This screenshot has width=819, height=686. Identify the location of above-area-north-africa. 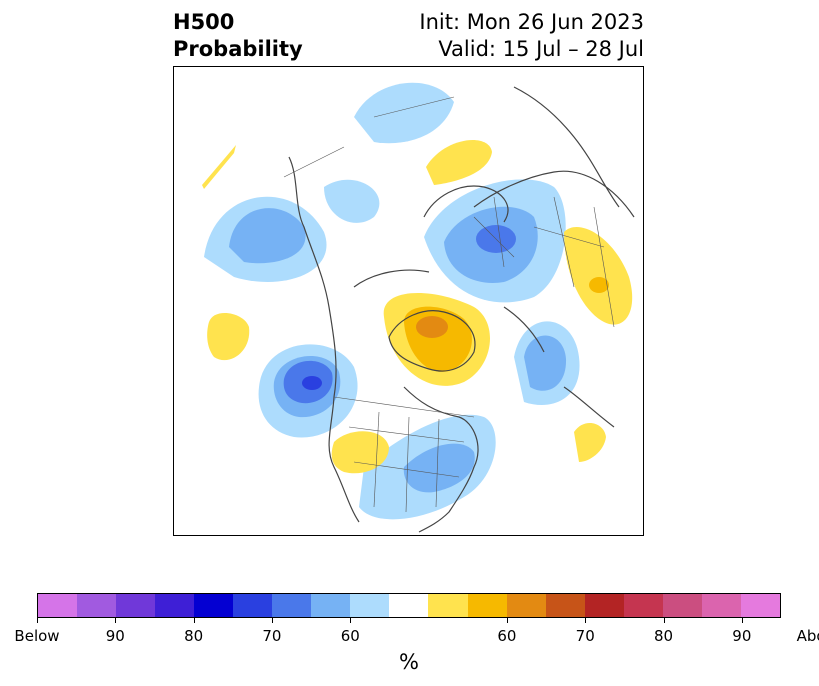
(590, 442).